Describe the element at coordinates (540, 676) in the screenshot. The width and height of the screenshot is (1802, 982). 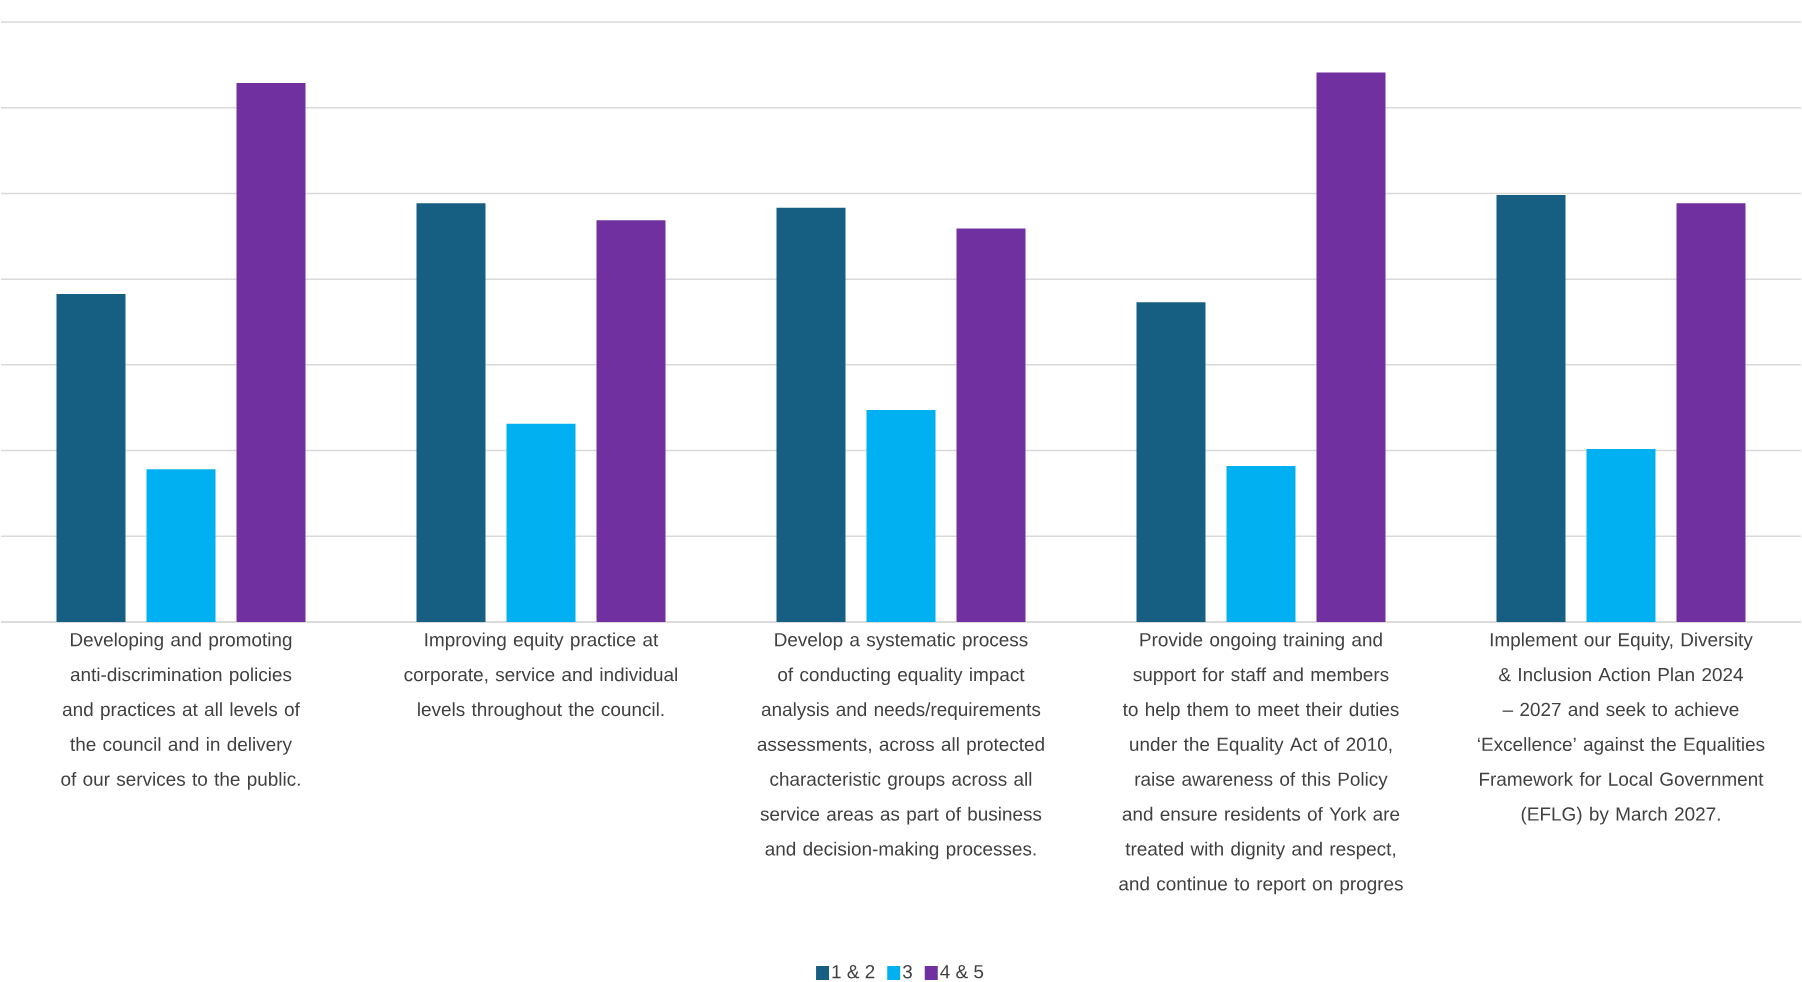
I see `x-tick-label: Improving equity practice at corporate, service and individual levels throughout the council.` at that location.